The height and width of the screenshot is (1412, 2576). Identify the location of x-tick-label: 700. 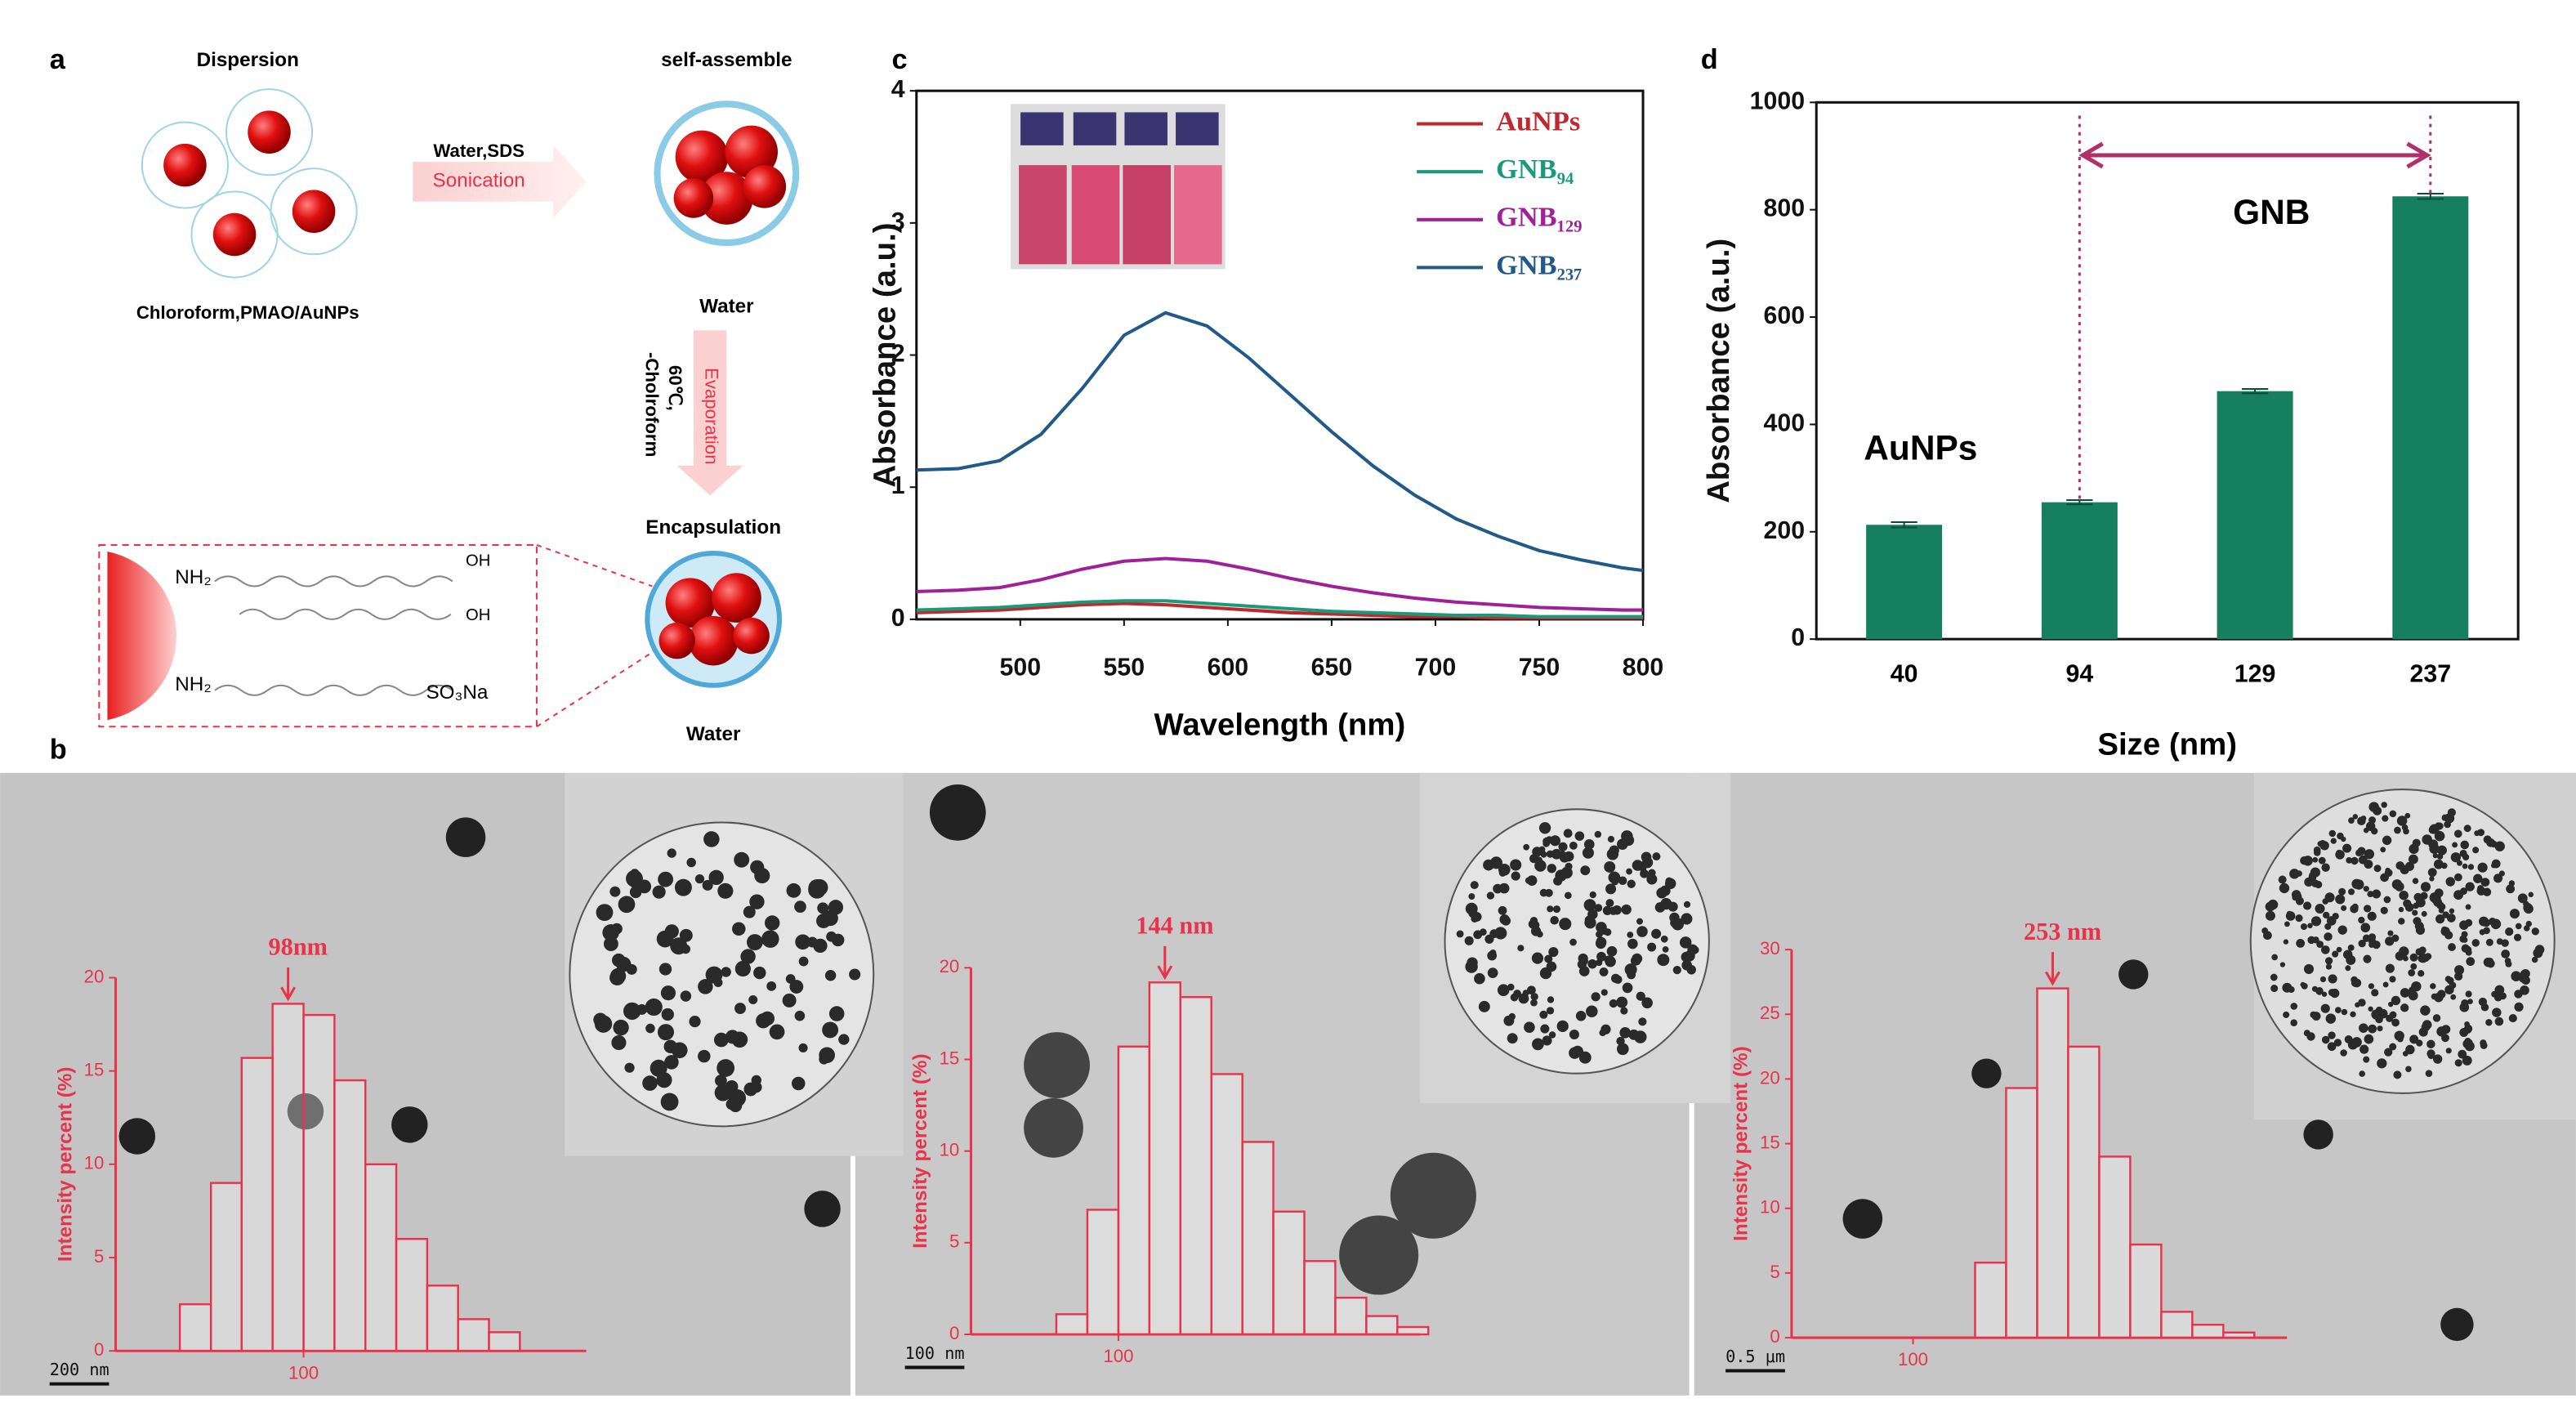
(1436, 668).